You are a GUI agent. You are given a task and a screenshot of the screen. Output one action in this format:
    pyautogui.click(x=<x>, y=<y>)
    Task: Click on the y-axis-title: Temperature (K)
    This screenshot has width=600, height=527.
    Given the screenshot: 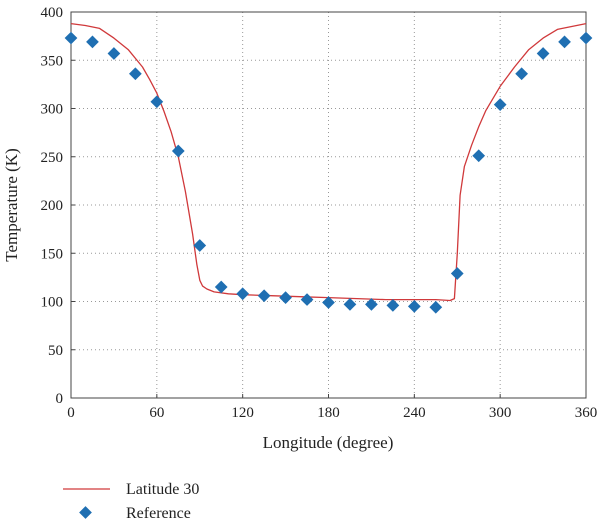 What is the action you would take?
    pyautogui.click(x=11, y=205)
    